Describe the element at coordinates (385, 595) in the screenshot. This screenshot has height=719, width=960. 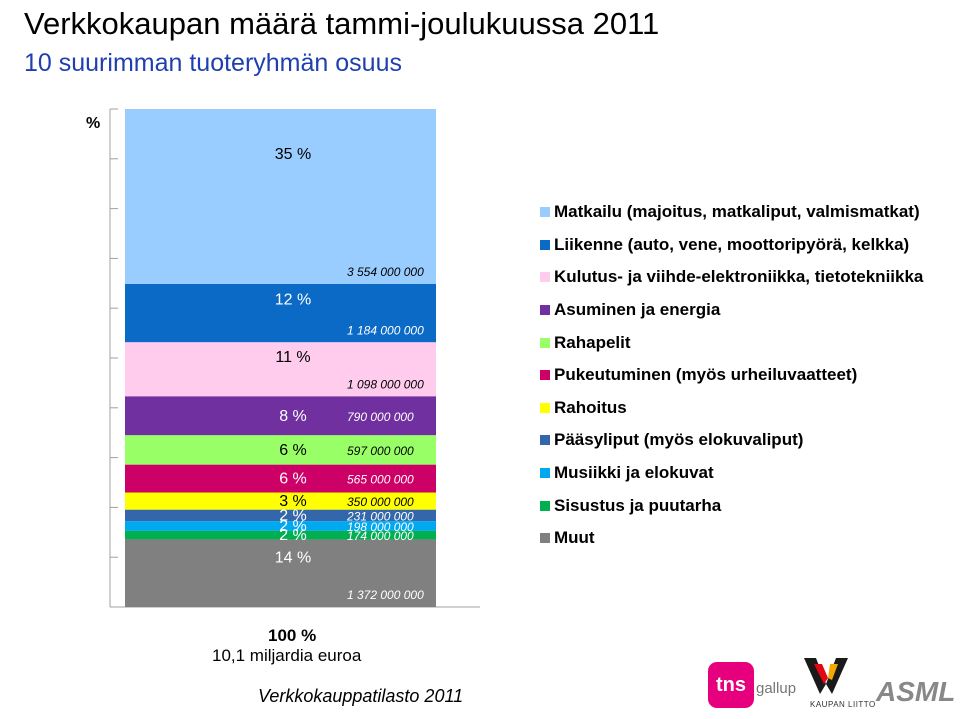
I see `value-label-11: 1 372 000 000` at that location.